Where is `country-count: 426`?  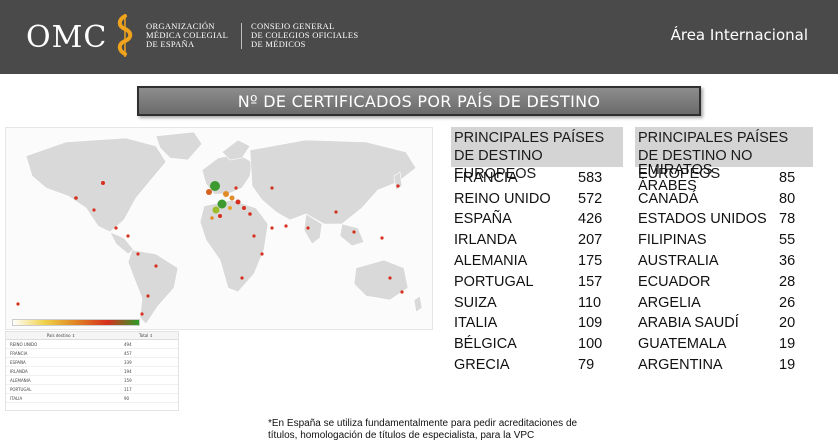
country-count: 426 is located at coordinates (590, 219).